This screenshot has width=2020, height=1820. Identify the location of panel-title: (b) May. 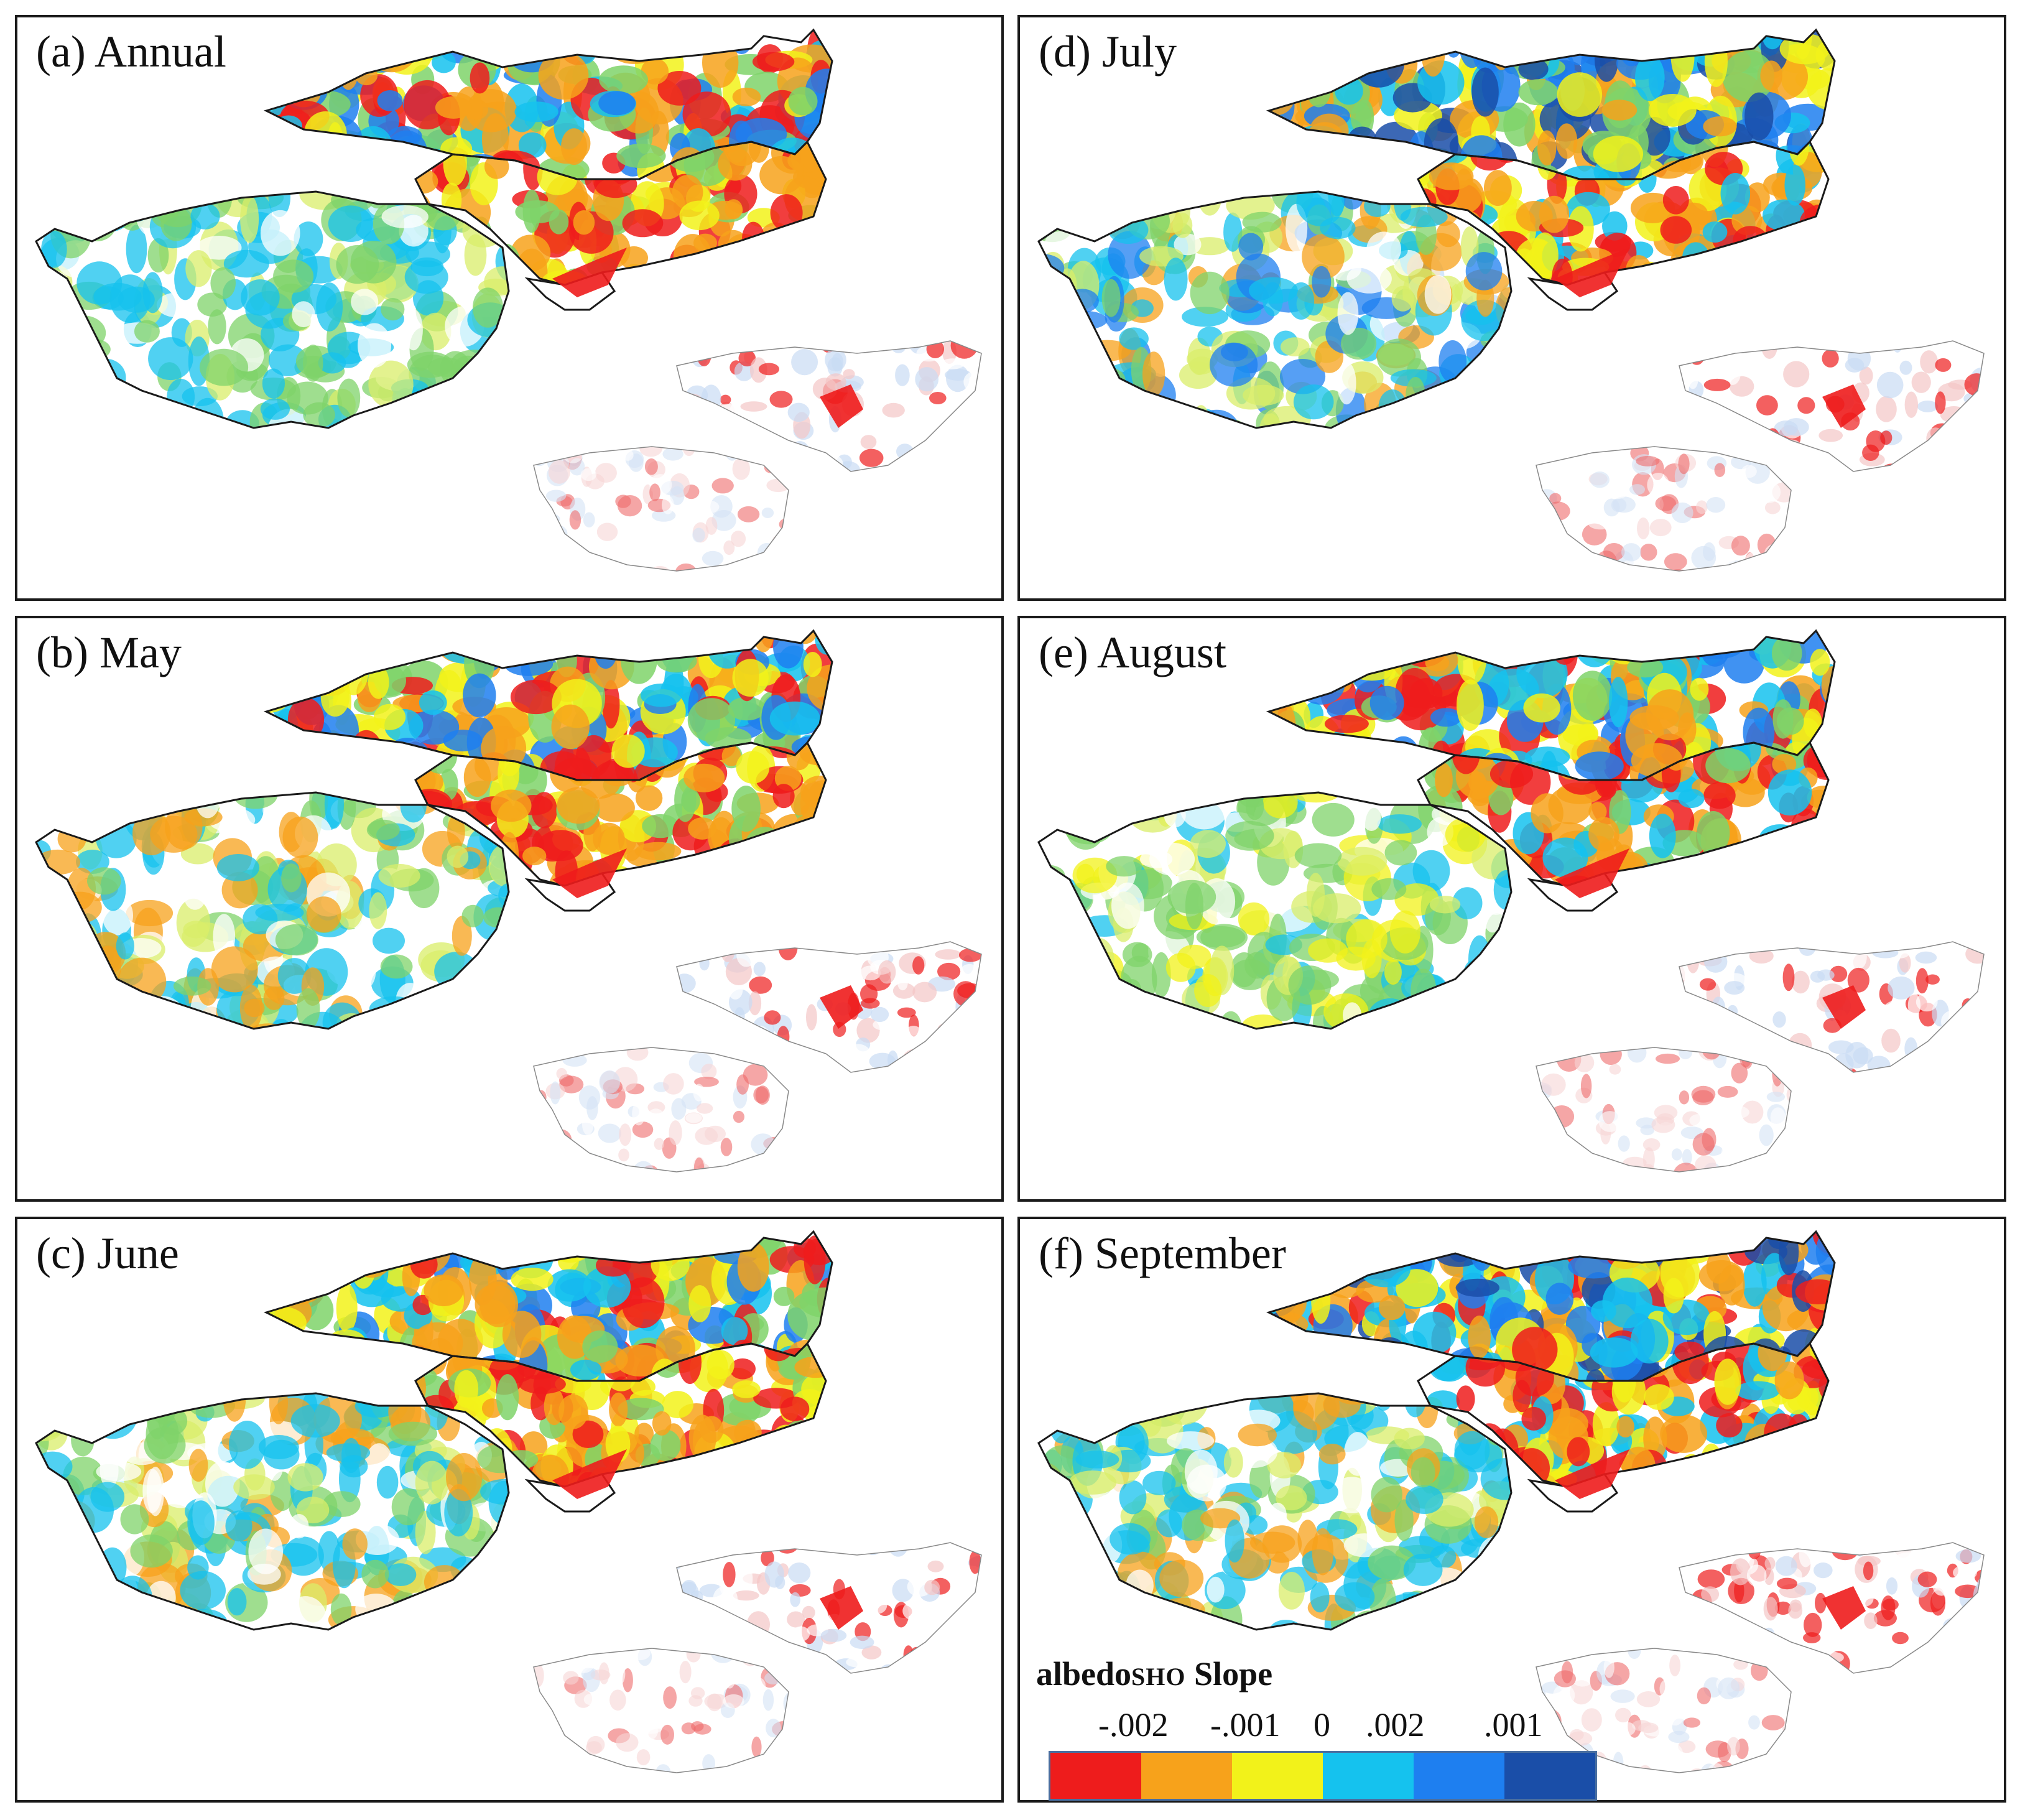
(109, 652).